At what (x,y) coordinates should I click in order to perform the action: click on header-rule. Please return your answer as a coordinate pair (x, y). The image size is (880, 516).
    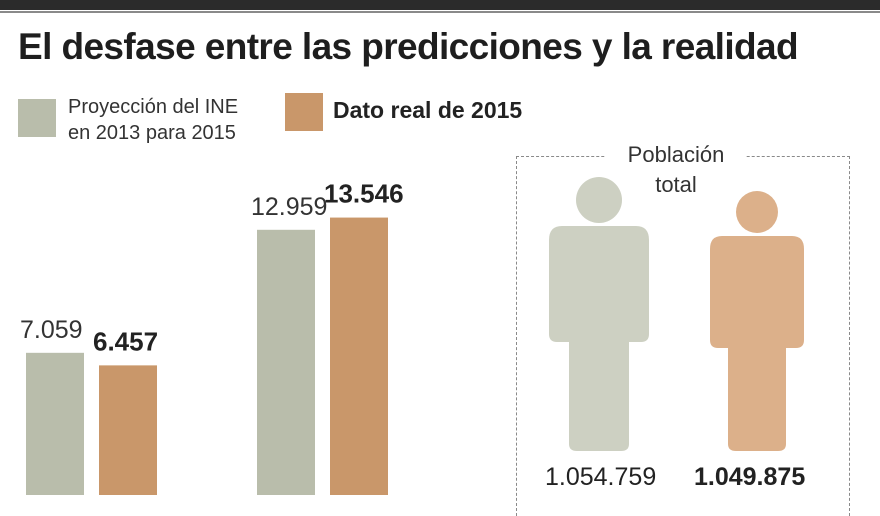
    Looking at the image, I should click on (440, 7).